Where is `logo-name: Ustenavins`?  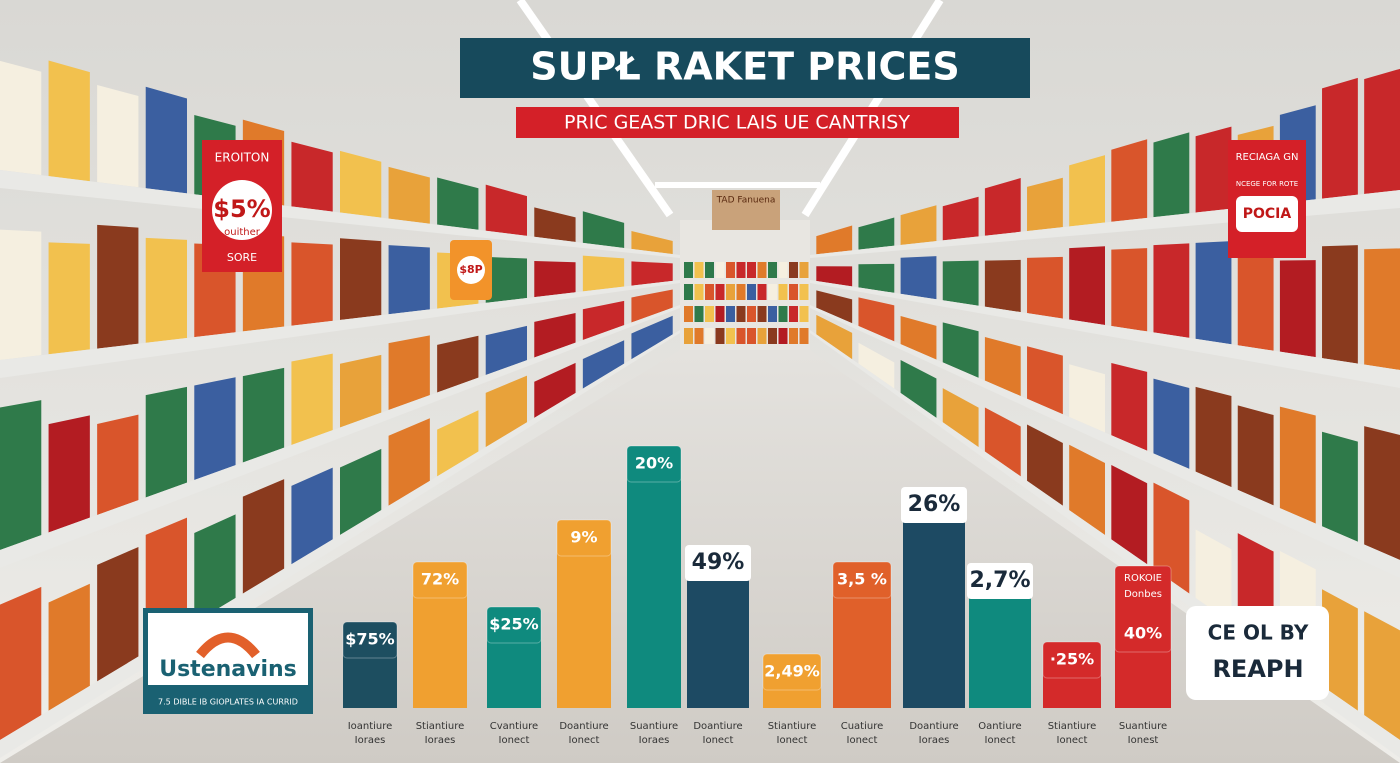 logo-name: Ustenavins is located at coordinates (228, 669).